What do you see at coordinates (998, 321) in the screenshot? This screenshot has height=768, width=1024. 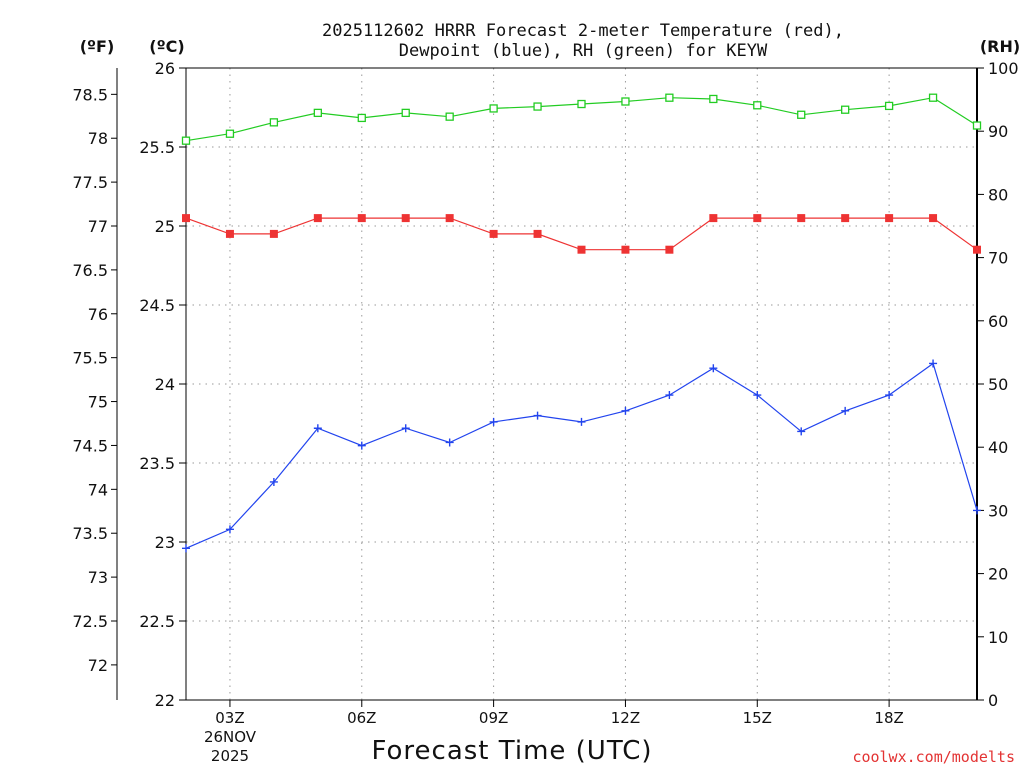 I see `rh-tick-label: 60` at bounding box center [998, 321].